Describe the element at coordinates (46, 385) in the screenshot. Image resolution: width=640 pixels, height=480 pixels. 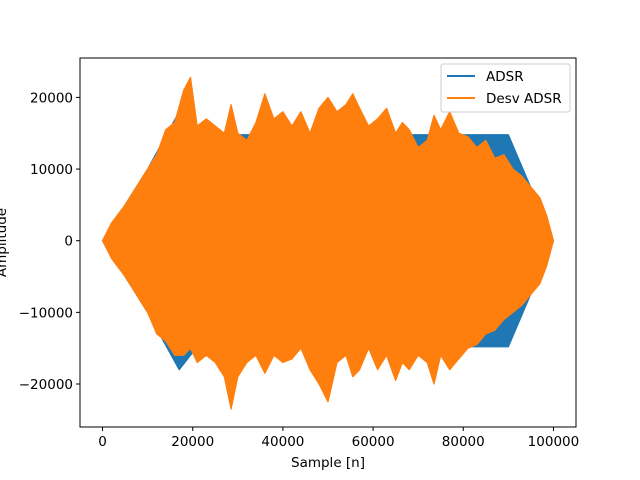
I see `y-tick-label: −20000` at that location.